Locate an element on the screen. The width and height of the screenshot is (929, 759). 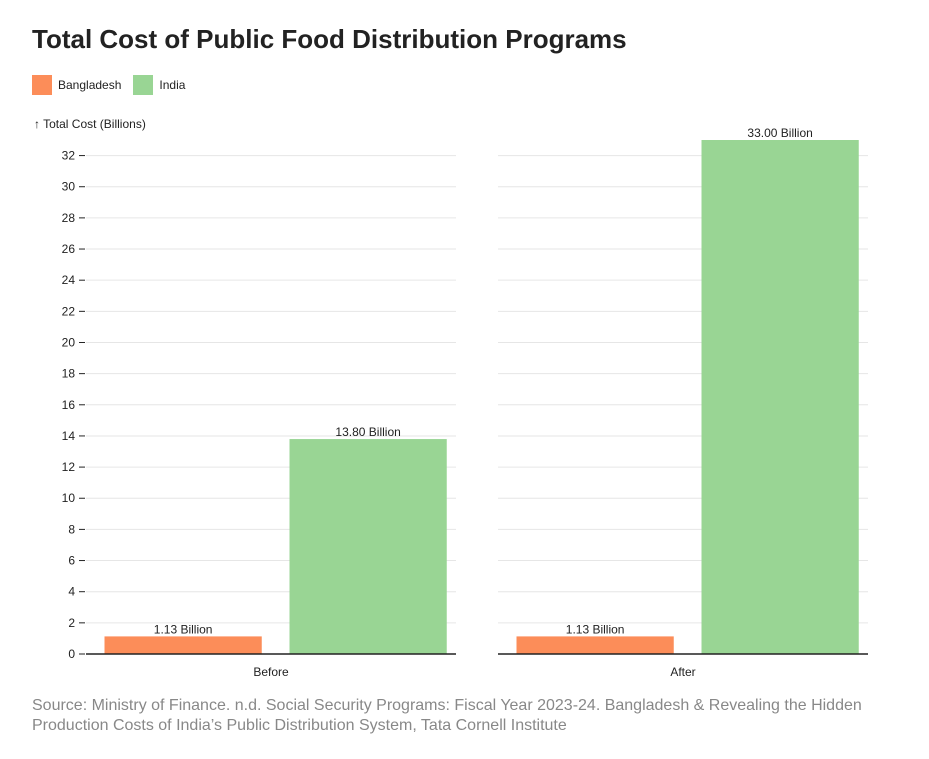
bar-bangladesh-before is located at coordinates (183, 645).